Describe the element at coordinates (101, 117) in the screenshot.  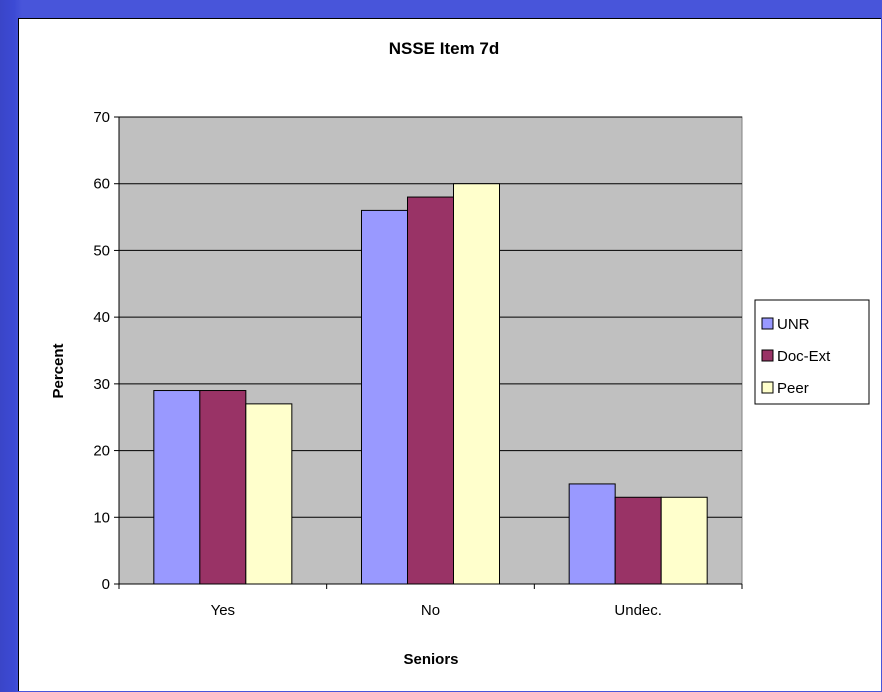
I see `y-tick-label: 70` at that location.